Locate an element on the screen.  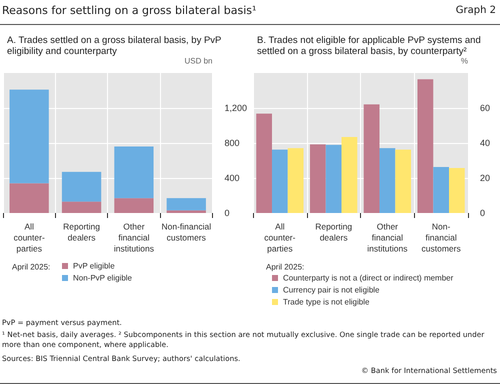
legend-label: Trade type is not eligible is located at coordinates (326, 302).